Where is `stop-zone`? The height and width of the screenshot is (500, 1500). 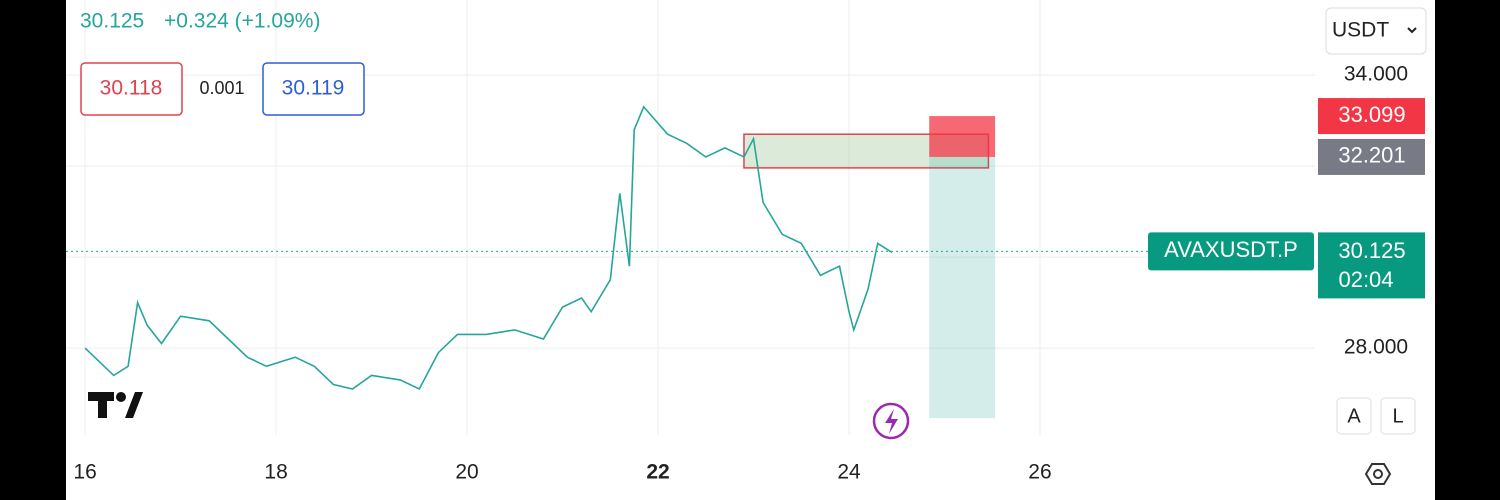
stop-zone is located at coordinates (962, 136).